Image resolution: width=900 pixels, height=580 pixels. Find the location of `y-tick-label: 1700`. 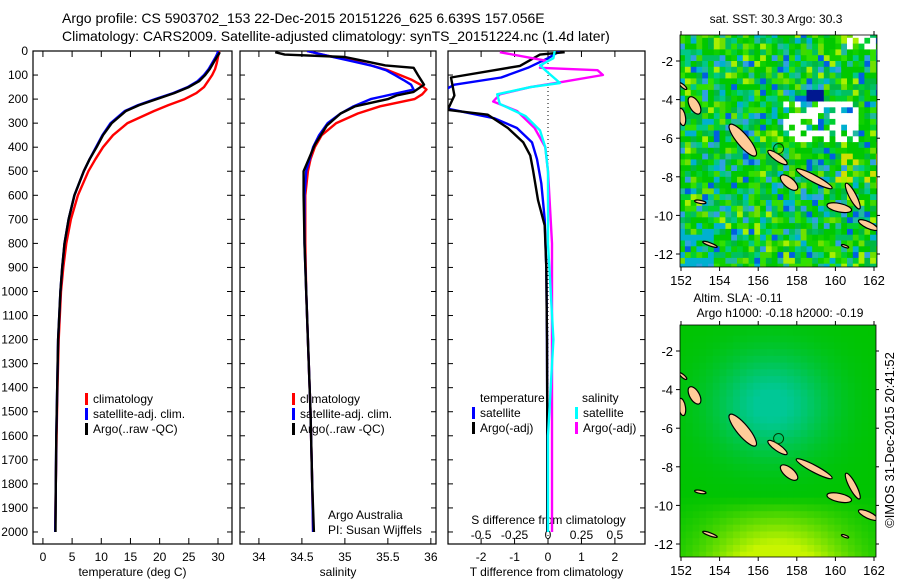

y-tick-label: 1700 is located at coordinates (14, 460).